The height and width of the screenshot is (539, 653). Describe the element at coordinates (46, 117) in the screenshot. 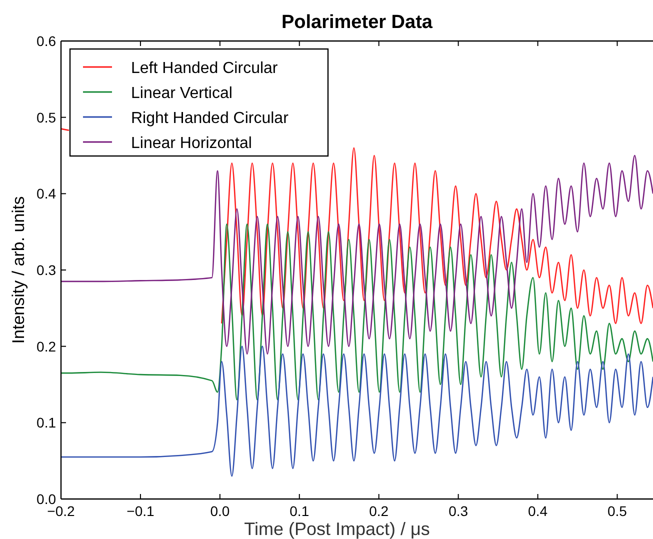

I see `y-tick-label: 0.5` at that location.